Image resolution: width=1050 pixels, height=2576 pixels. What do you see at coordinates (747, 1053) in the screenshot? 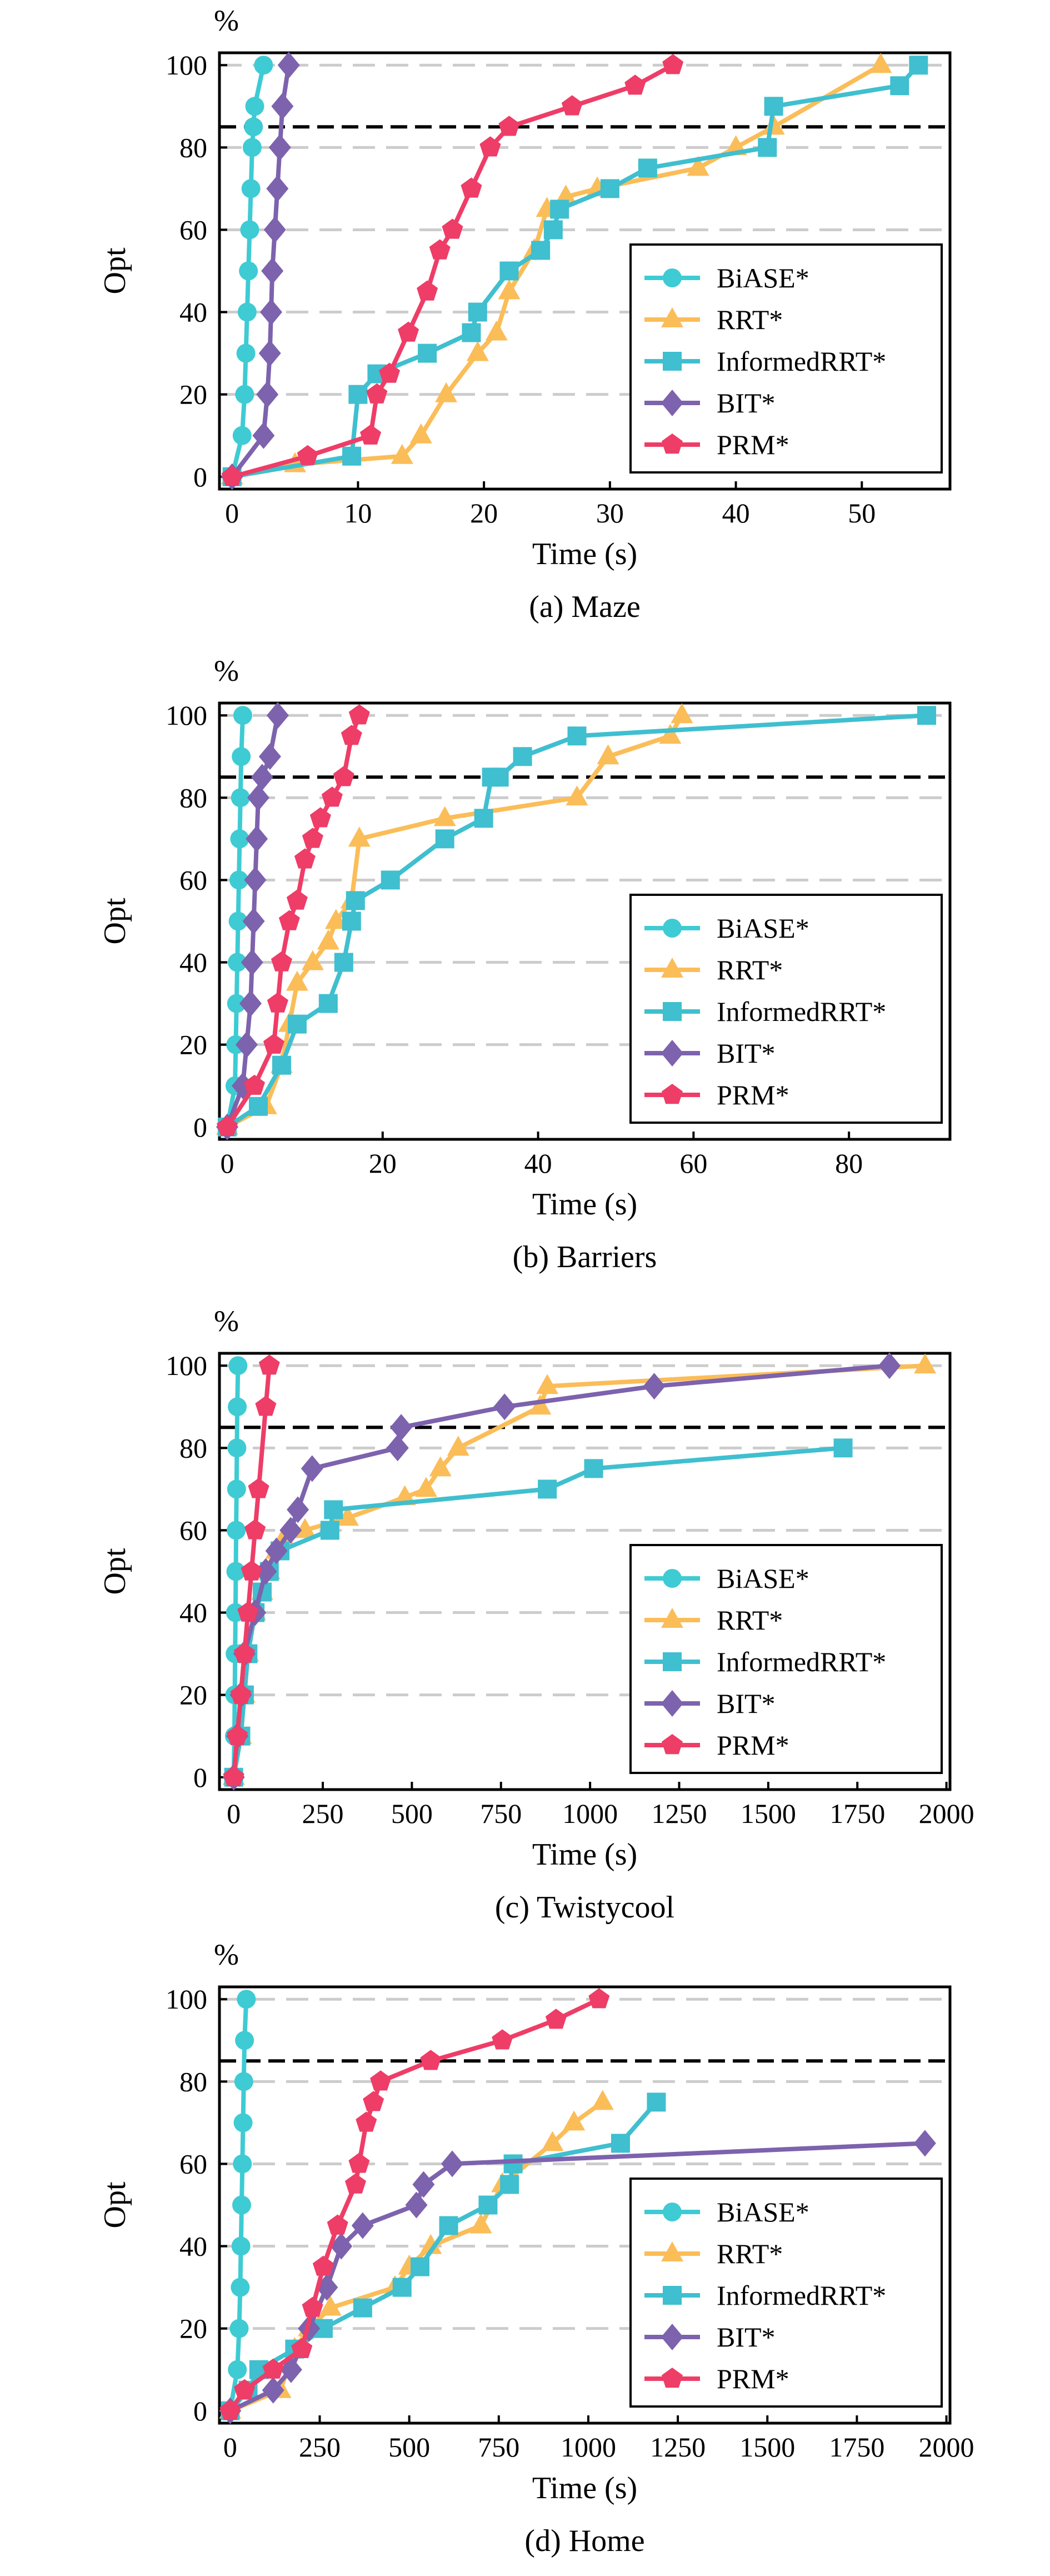
I see `legend-label: BIT*` at bounding box center [747, 1053].